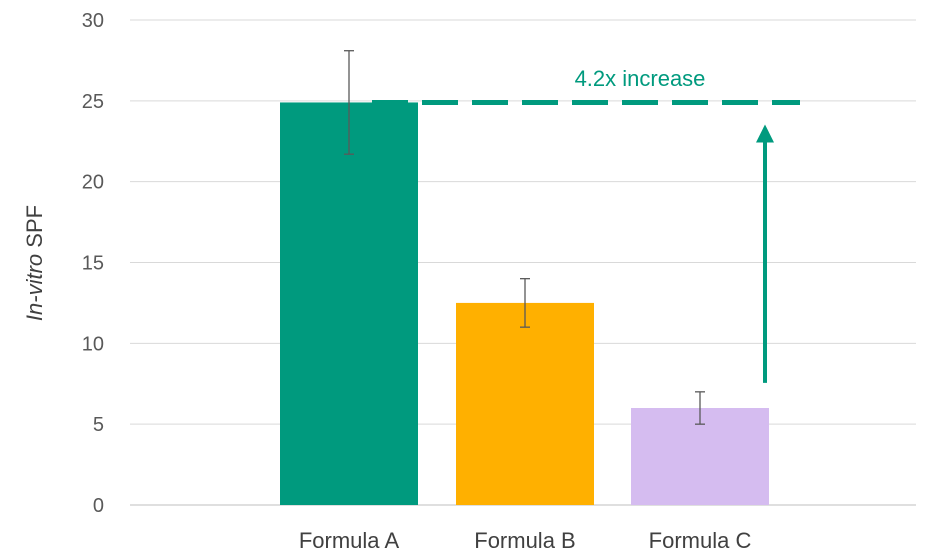 This screenshot has width=928, height=554. What do you see at coordinates (93, 102) in the screenshot?
I see `y-tick-label: 25` at bounding box center [93, 102].